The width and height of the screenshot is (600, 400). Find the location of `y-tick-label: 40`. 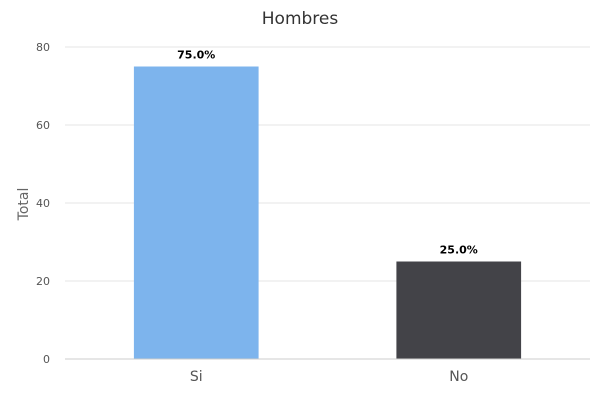

y-tick-label: 40 is located at coordinates (43, 203).